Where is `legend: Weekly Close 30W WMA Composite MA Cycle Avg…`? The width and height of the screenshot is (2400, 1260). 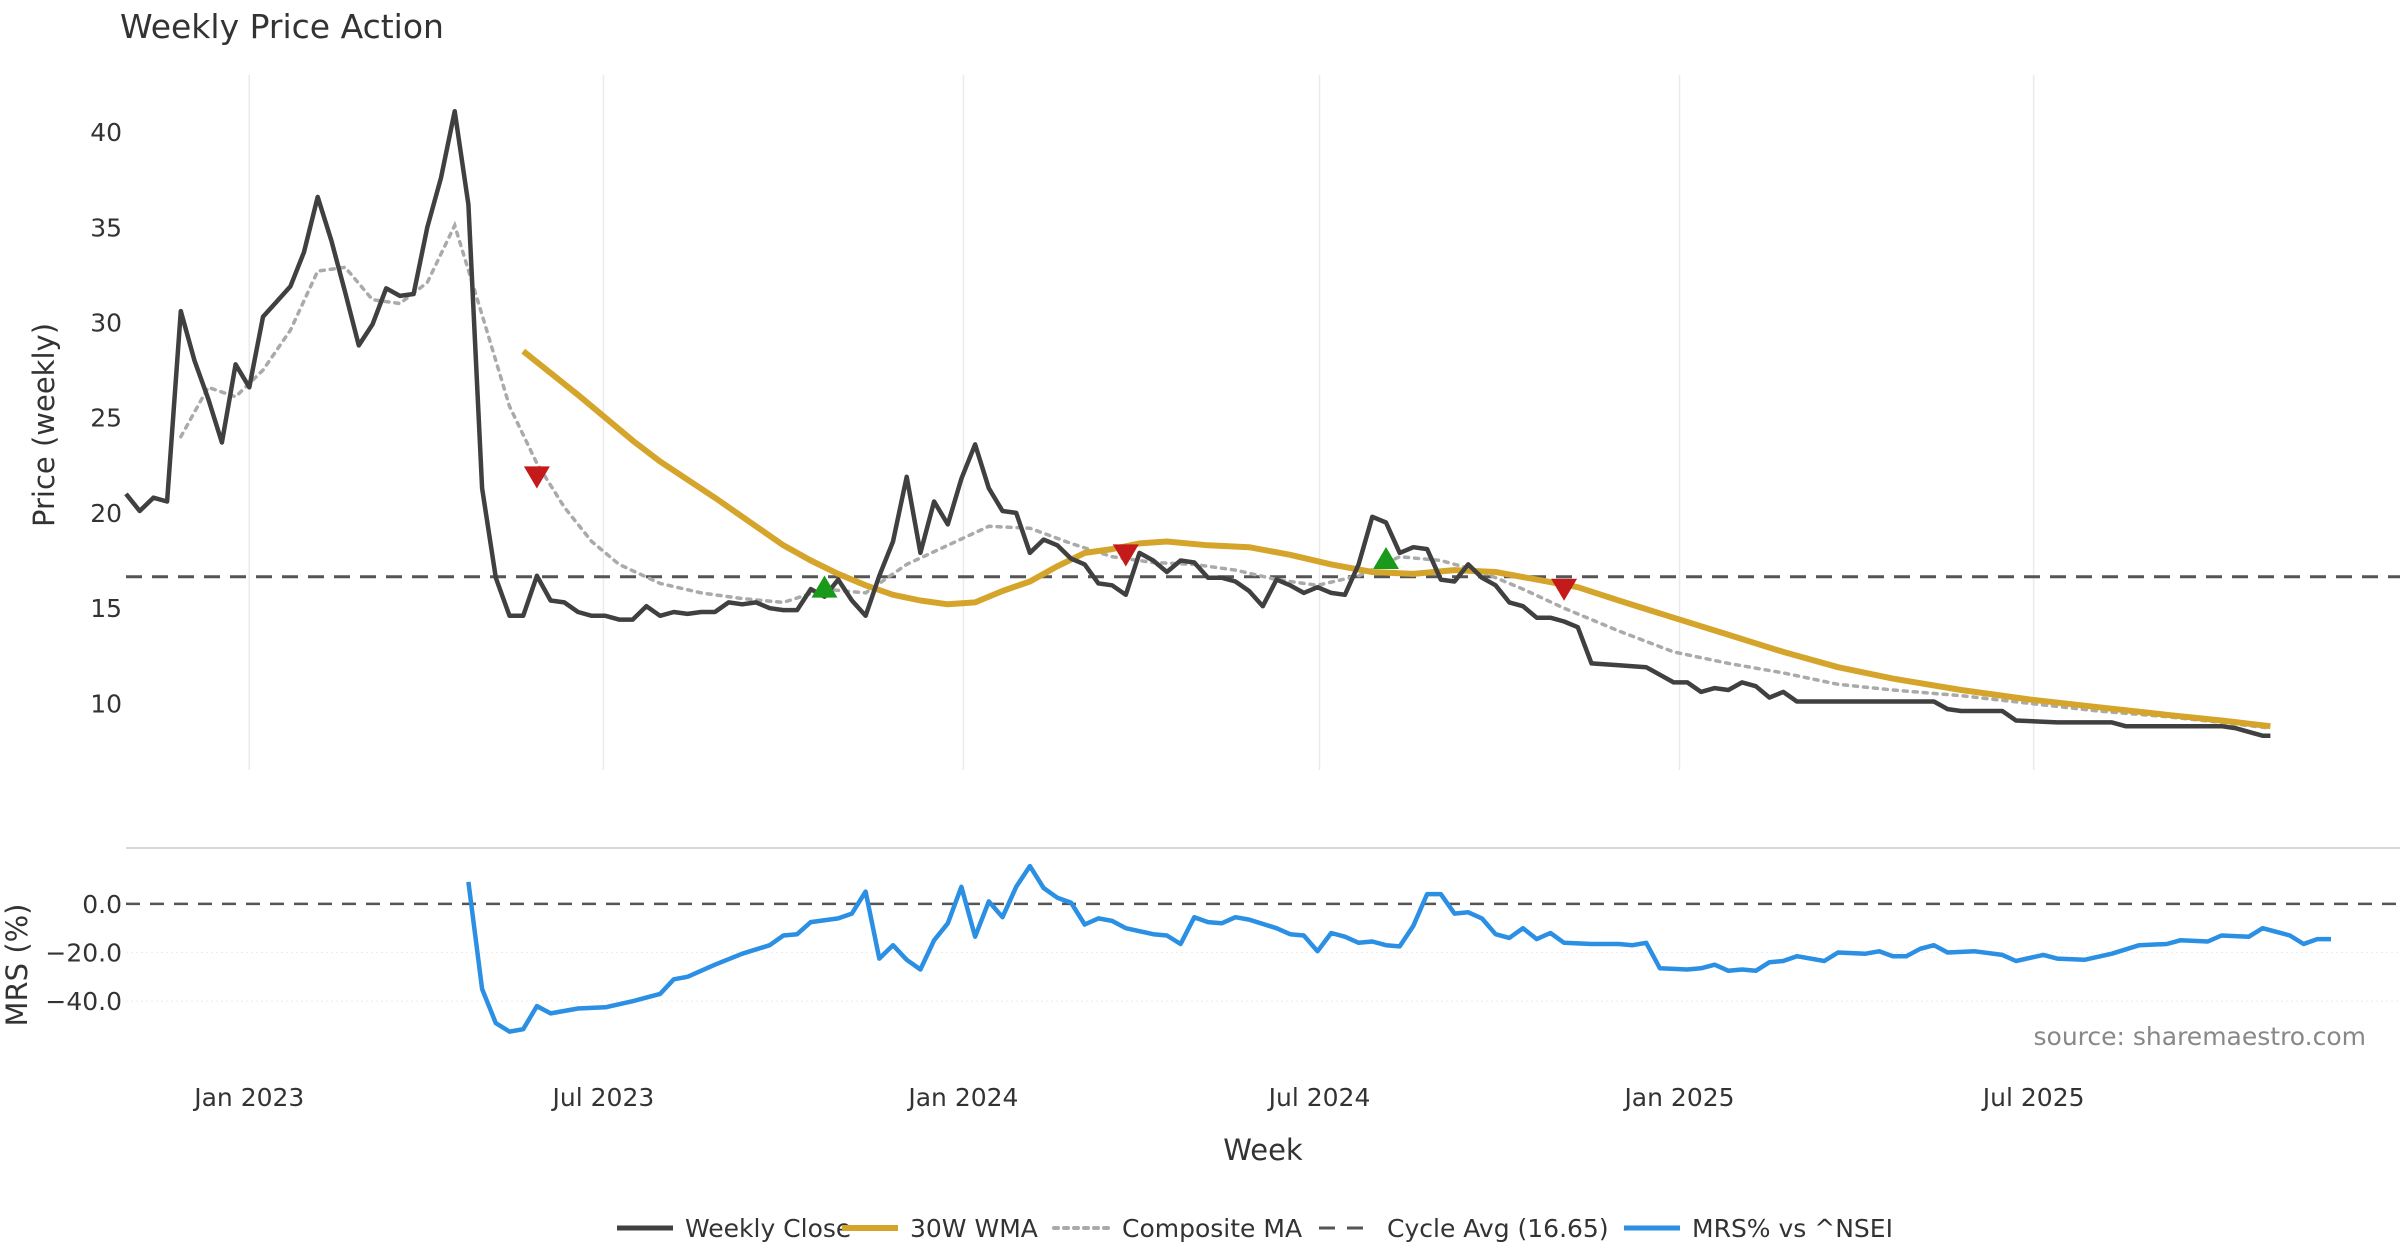 legend: Weekly Close 30W WMA Composite MA Cycle Avg… is located at coordinates (1255, 1228).